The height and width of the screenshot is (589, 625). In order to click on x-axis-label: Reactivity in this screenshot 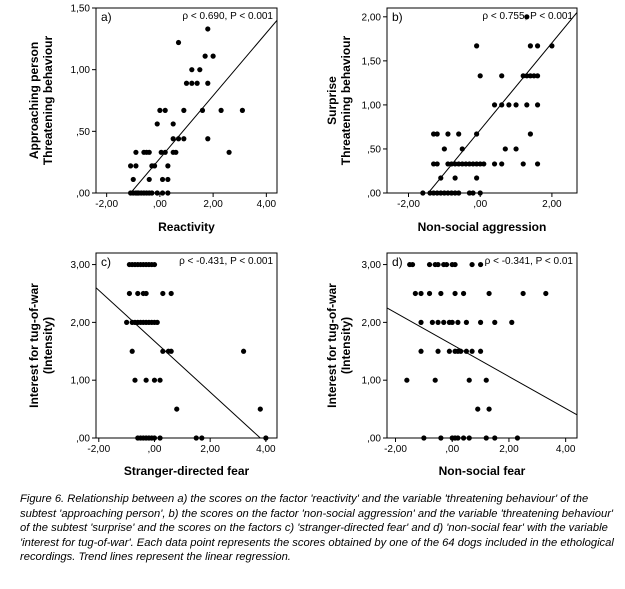, I will do `click(186, 227)`.